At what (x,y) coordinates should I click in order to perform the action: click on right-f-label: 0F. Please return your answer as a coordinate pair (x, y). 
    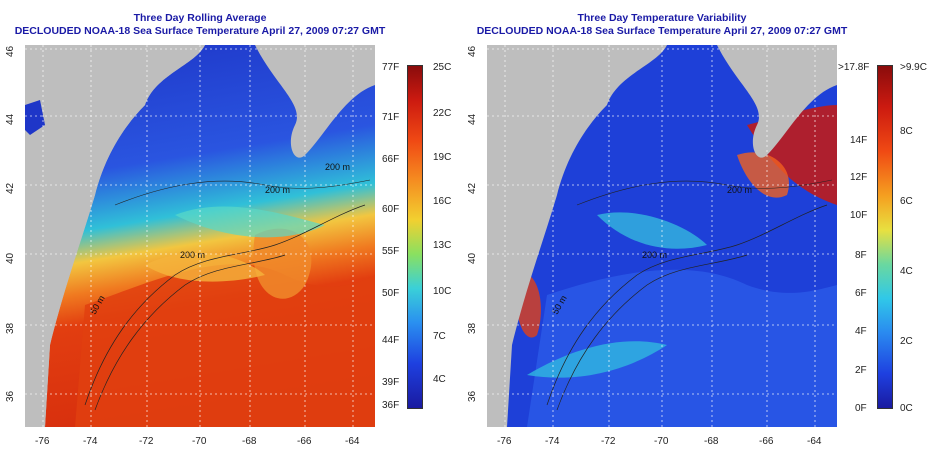
    Looking at the image, I should click on (861, 408).